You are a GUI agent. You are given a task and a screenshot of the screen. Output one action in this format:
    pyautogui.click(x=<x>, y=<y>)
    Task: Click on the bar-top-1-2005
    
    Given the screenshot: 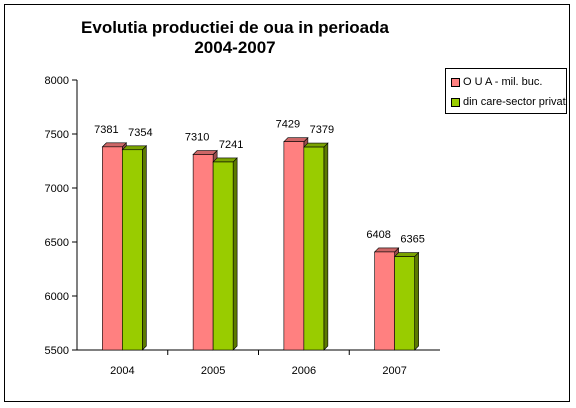 What is the action you would take?
    pyautogui.click(x=225, y=160)
    